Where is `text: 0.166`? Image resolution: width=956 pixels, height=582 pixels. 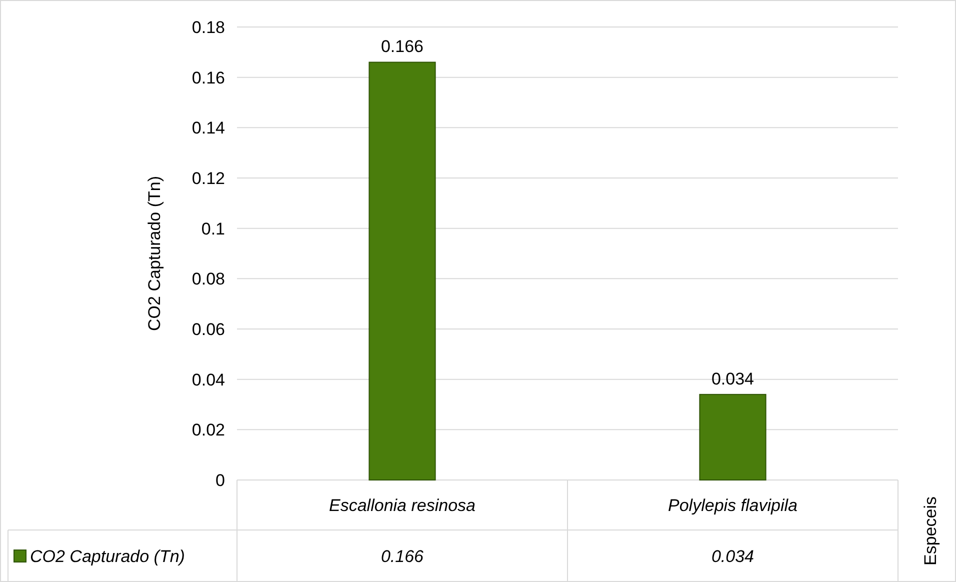
text: 0.166 is located at coordinates (402, 556).